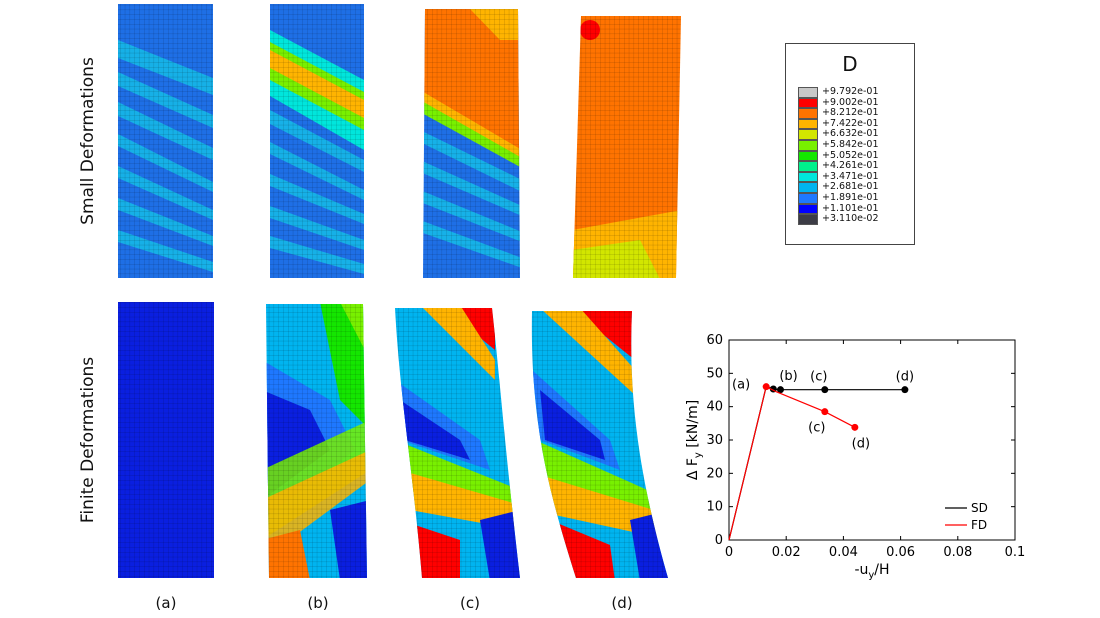  Describe the element at coordinates (850, 64) in the screenshot. I see `legend-title: D` at that location.